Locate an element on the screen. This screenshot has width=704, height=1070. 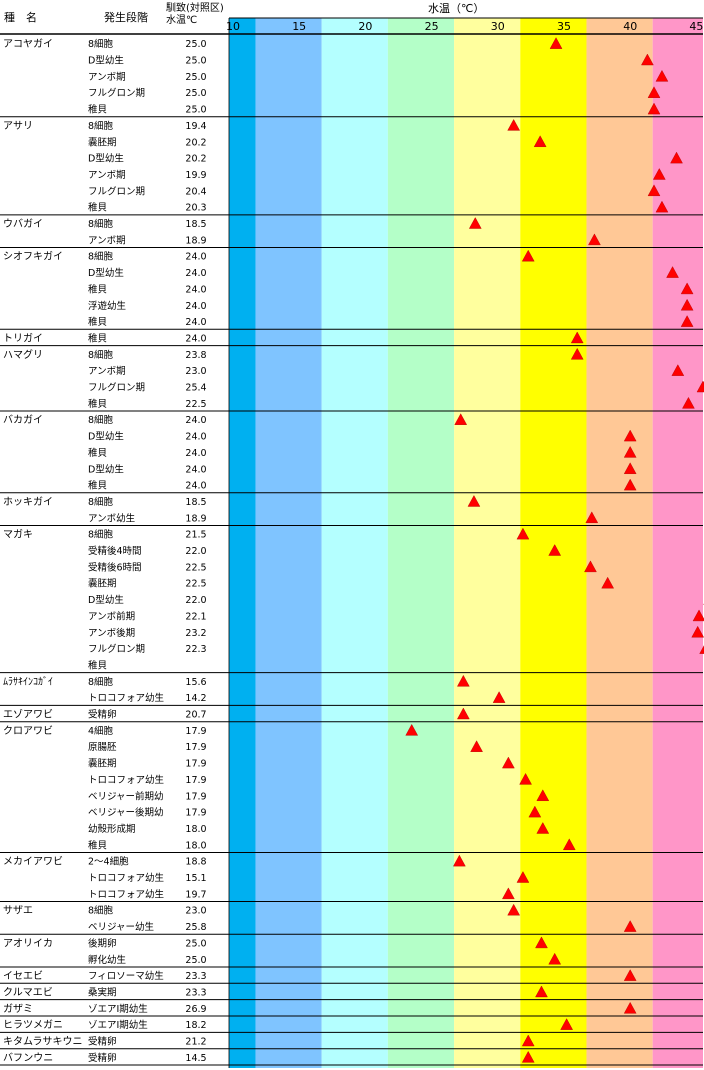
control-temp-value: 18.8 is located at coordinates (195, 862).